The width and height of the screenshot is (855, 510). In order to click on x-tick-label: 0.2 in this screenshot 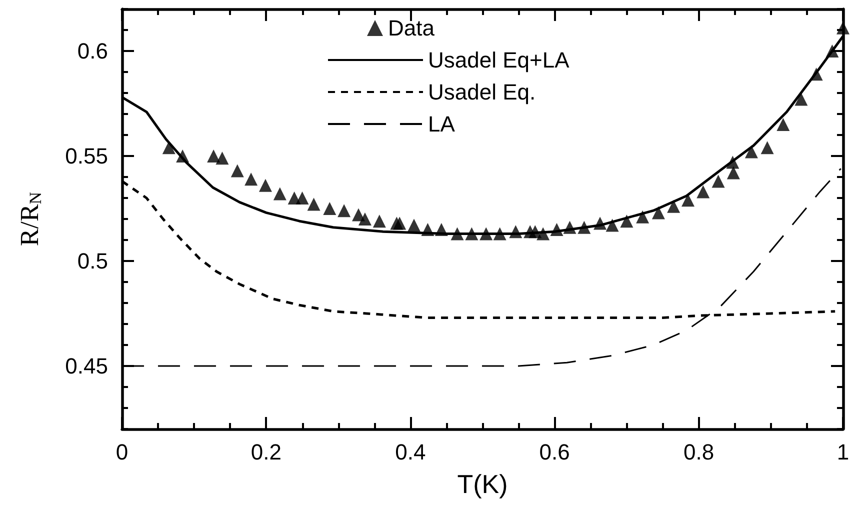, I will do `click(266, 452)`.